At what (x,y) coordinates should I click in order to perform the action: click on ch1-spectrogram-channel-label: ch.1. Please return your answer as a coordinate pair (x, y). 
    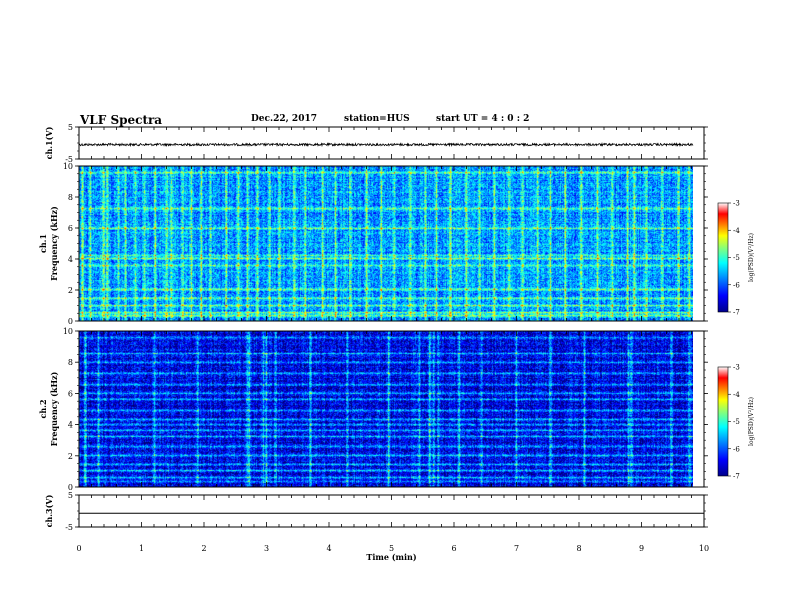
    Looking at the image, I should click on (43, 243).